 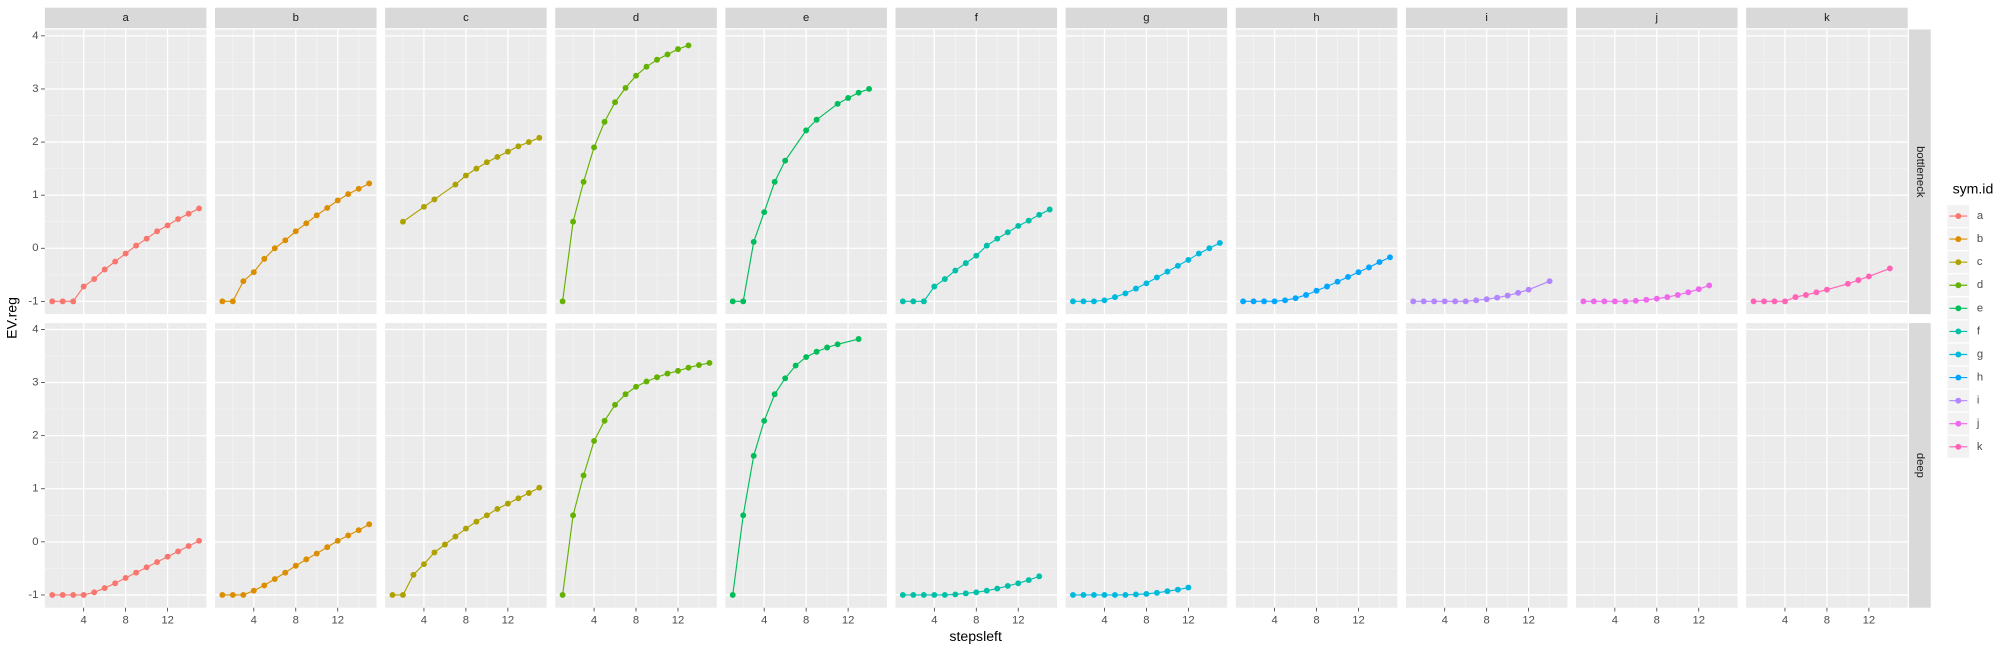 What do you see at coordinates (35, 383) in the screenshot?
I see `y-tick-label: 3` at bounding box center [35, 383].